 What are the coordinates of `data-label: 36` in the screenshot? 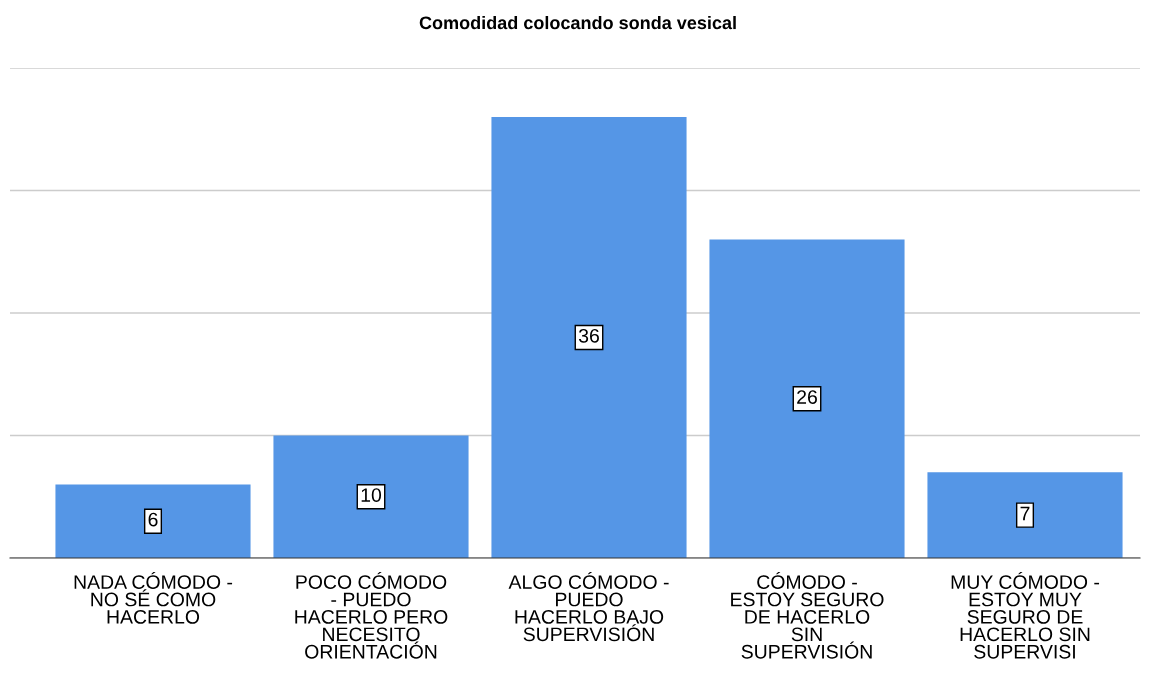 It's located at (588, 335).